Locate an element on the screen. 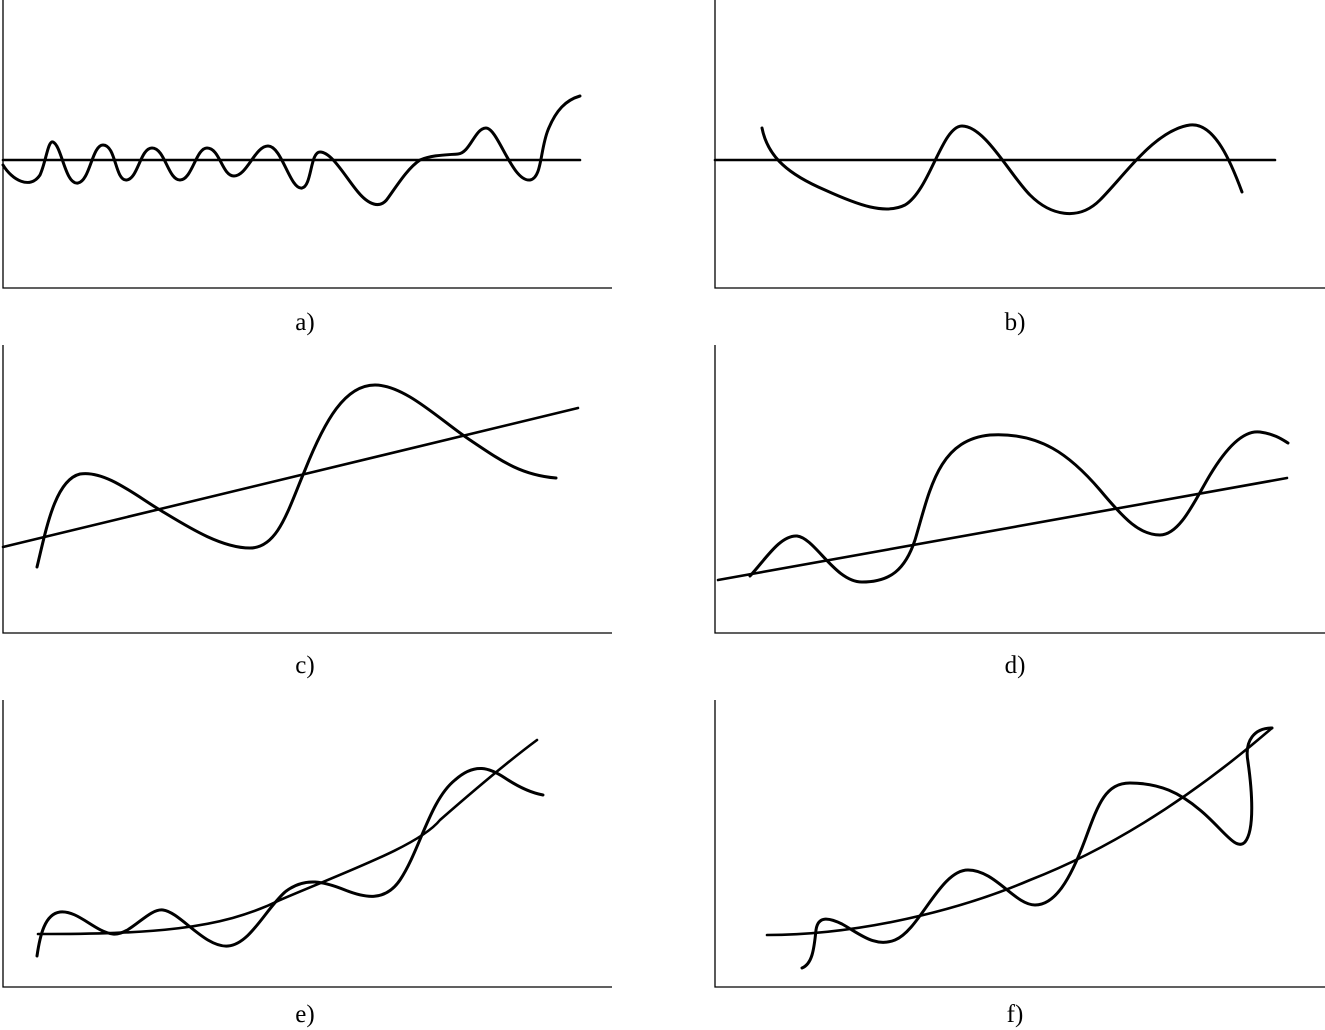 The width and height of the screenshot is (1325, 1030). panel-f-series-curve is located at coordinates (1037, 848).